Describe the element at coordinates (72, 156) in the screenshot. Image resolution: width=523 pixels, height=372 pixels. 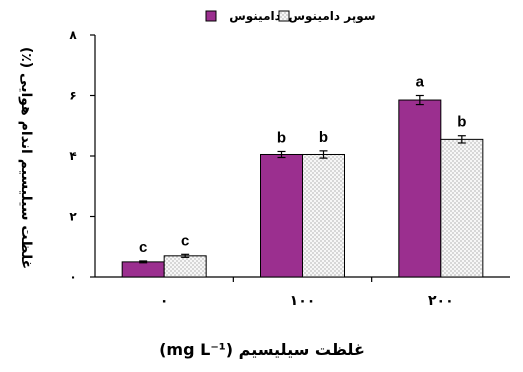
I see `y-tick-label-2: ۴` at that location.